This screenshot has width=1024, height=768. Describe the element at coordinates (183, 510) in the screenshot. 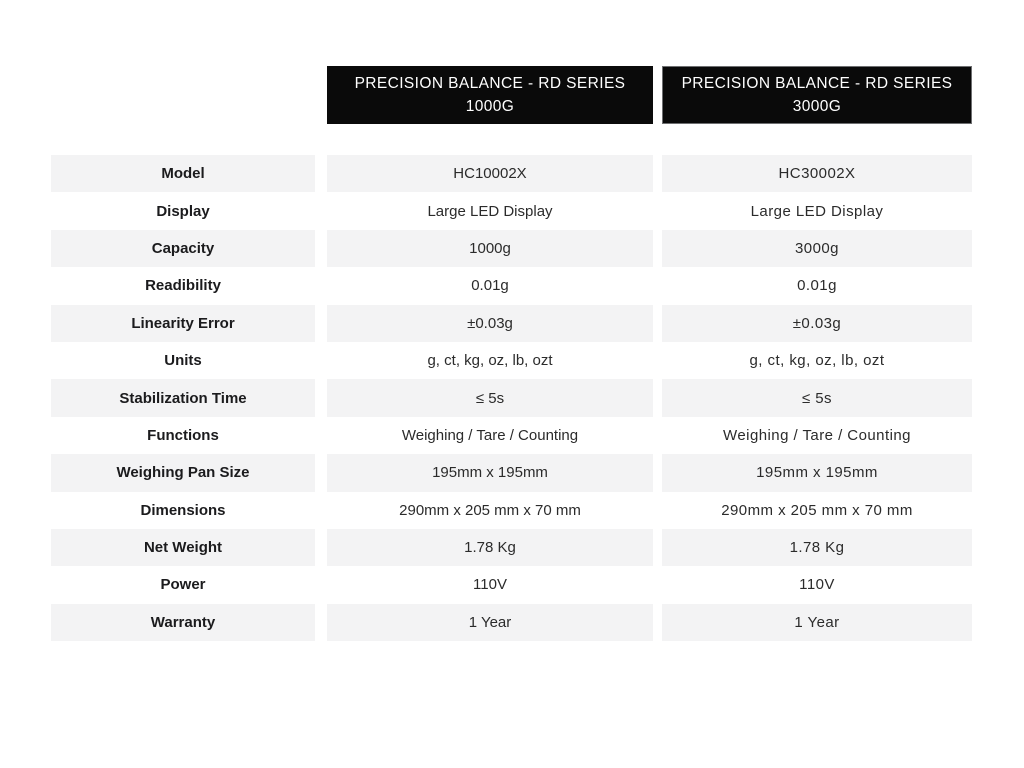

I see `spec-label: Dimensions` at that location.